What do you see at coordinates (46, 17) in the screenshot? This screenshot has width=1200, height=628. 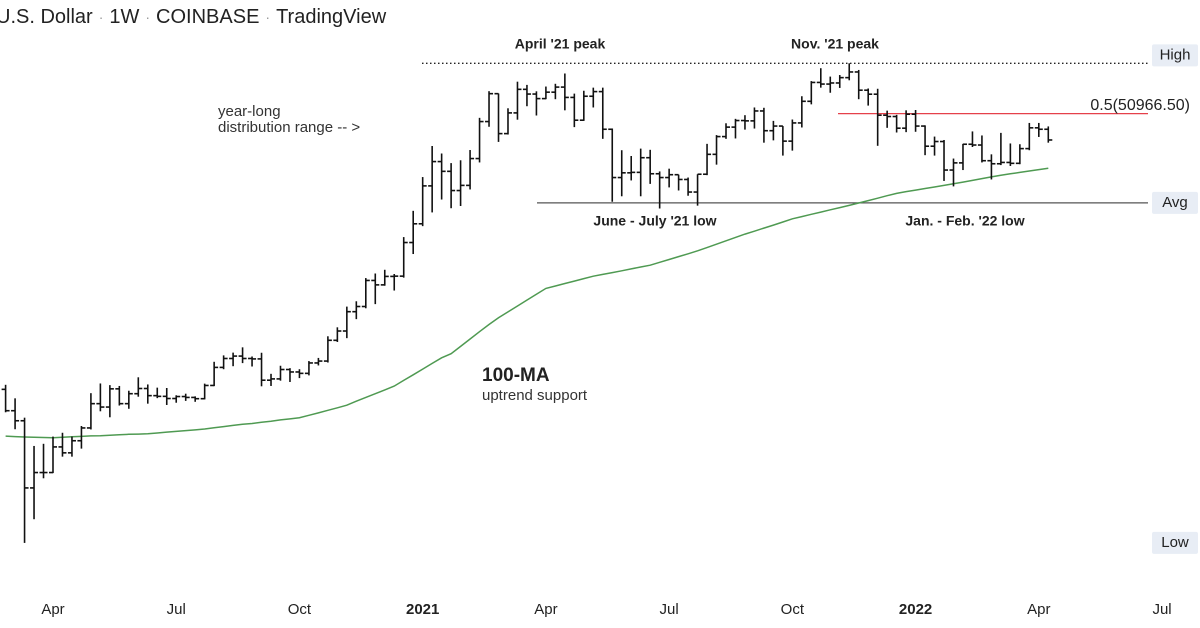 I see `title-part: U.S. Dollar` at bounding box center [46, 17].